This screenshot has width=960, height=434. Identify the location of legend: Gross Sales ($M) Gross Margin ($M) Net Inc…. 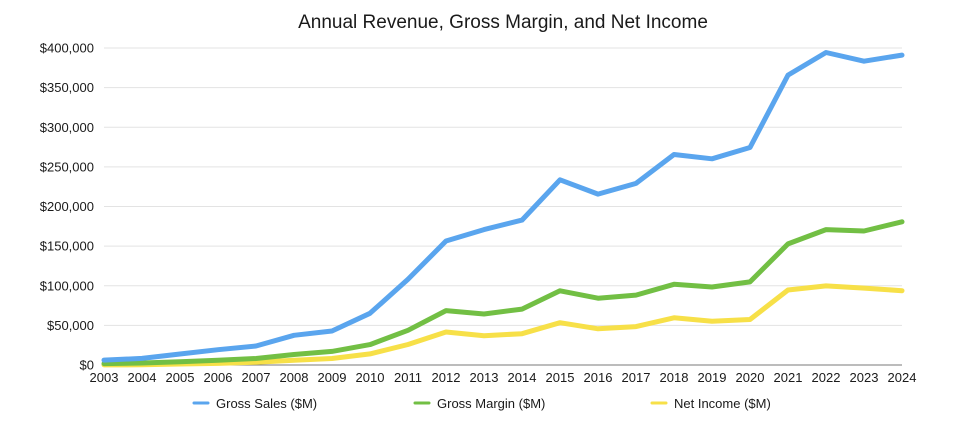
(481, 403).